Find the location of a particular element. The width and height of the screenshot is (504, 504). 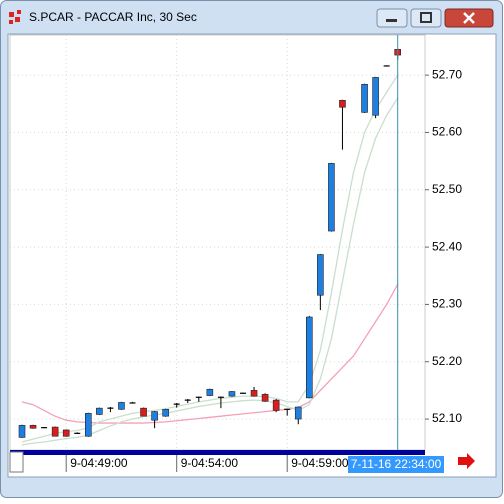

cursor-label: 7-11-16 22:34:00 is located at coordinates (396, 464).